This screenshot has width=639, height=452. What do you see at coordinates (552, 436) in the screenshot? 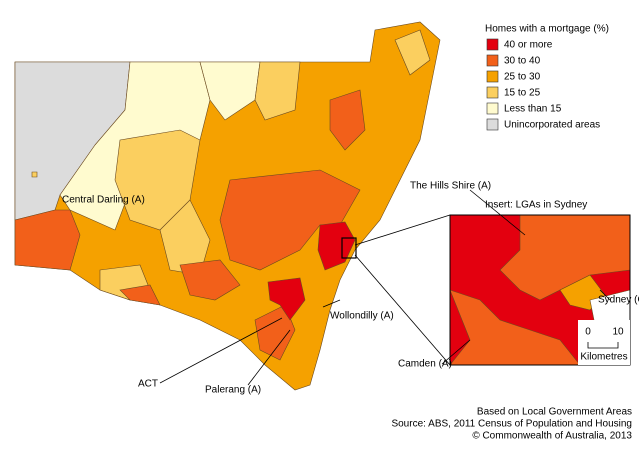
I see `source-line: © Commonwealth of Australia, 2013` at bounding box center [552, 436].